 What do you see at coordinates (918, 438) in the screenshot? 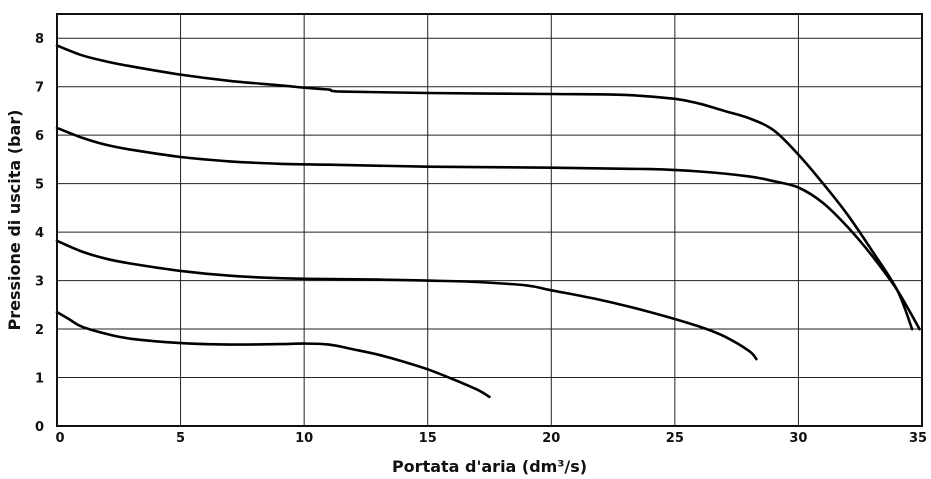
I see `x-tick-label: 35` at bounding box center [918, 438].